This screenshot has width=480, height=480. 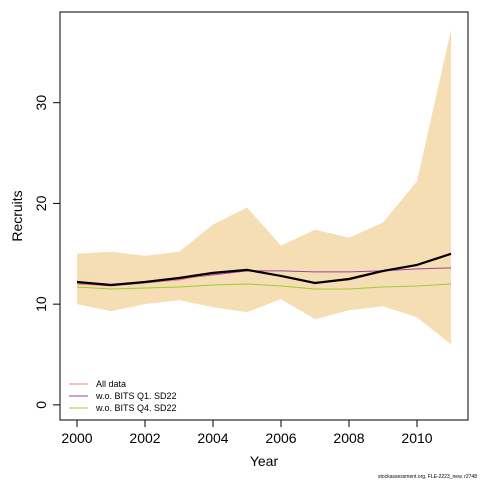 What do you see at coordinates (76, 438) in the screenshot?
I see `x-tick-label: 2000` at bounding box center [76, 438].